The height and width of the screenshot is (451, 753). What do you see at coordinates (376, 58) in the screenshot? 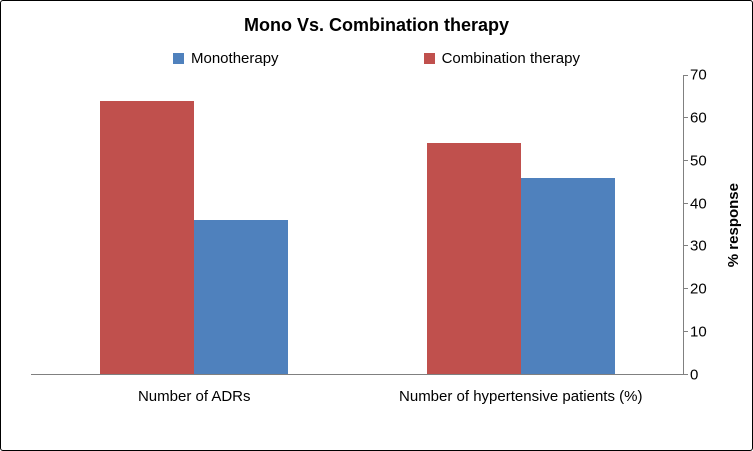
I see `chart-legend: Monotherapy Combination therapy` at bounding box center [376, 58].